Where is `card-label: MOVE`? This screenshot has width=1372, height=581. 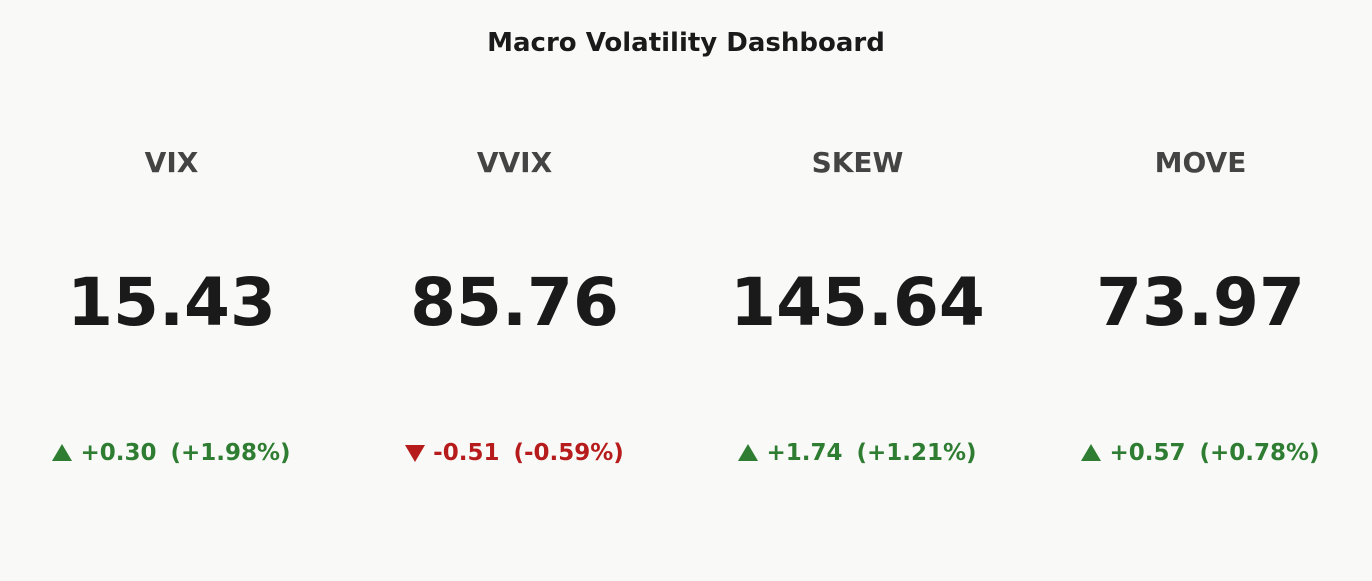 card-label: MOVE is located at coordinates (1200, 162).